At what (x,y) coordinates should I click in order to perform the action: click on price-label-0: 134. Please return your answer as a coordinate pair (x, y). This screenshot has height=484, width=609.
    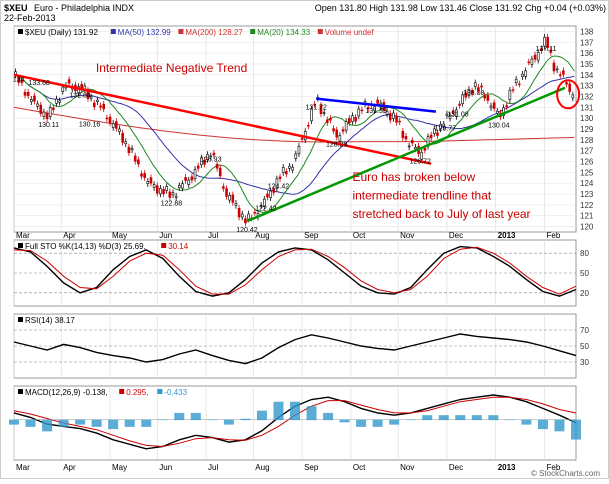
    Looking at the image, I should click on (19, 80).